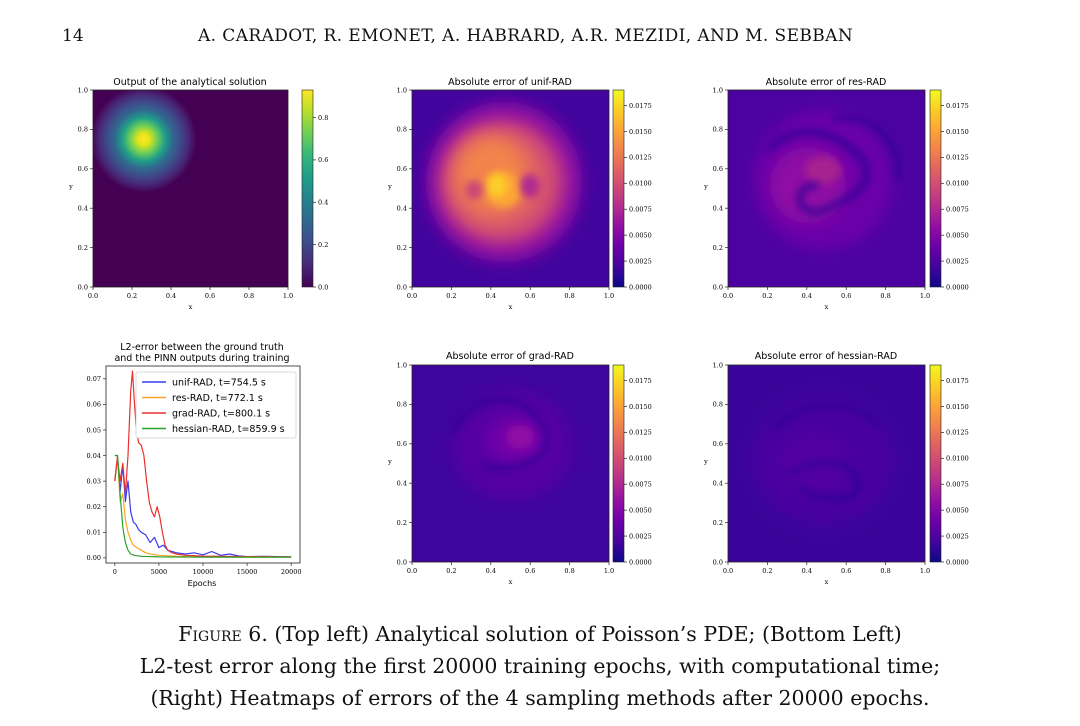  What do you see at coordinates (94, 430) in the screenshot?
I see `y-tick-label: 0.05` at bounding box center [94, 430].